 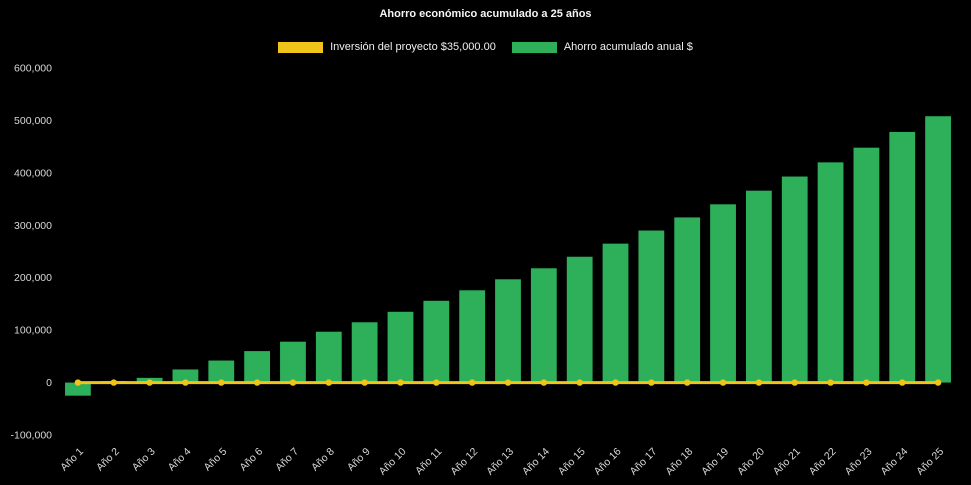 What do you see at coordinates (180, 460) in the screenshot?
I see `x-axis-label: Año 4` at bounding box center [180, 460].